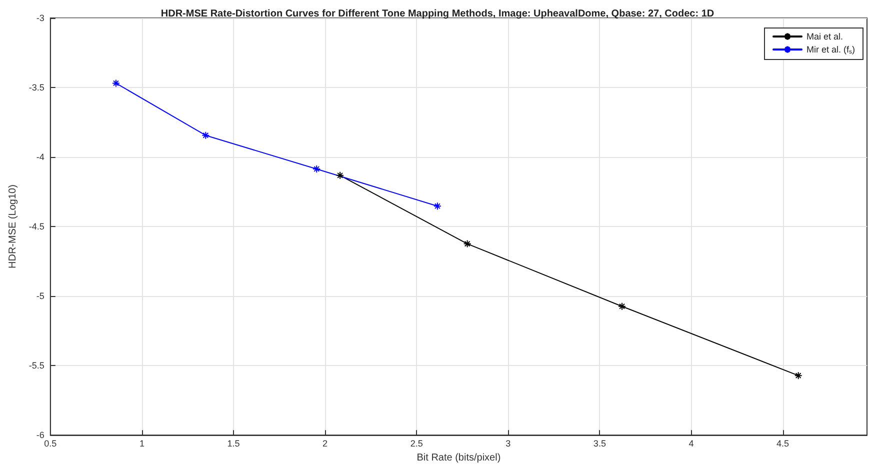  Describe the element at coordinates (599, 443) in the screenshot. I see `x-tick-label: 3.5` at that location.